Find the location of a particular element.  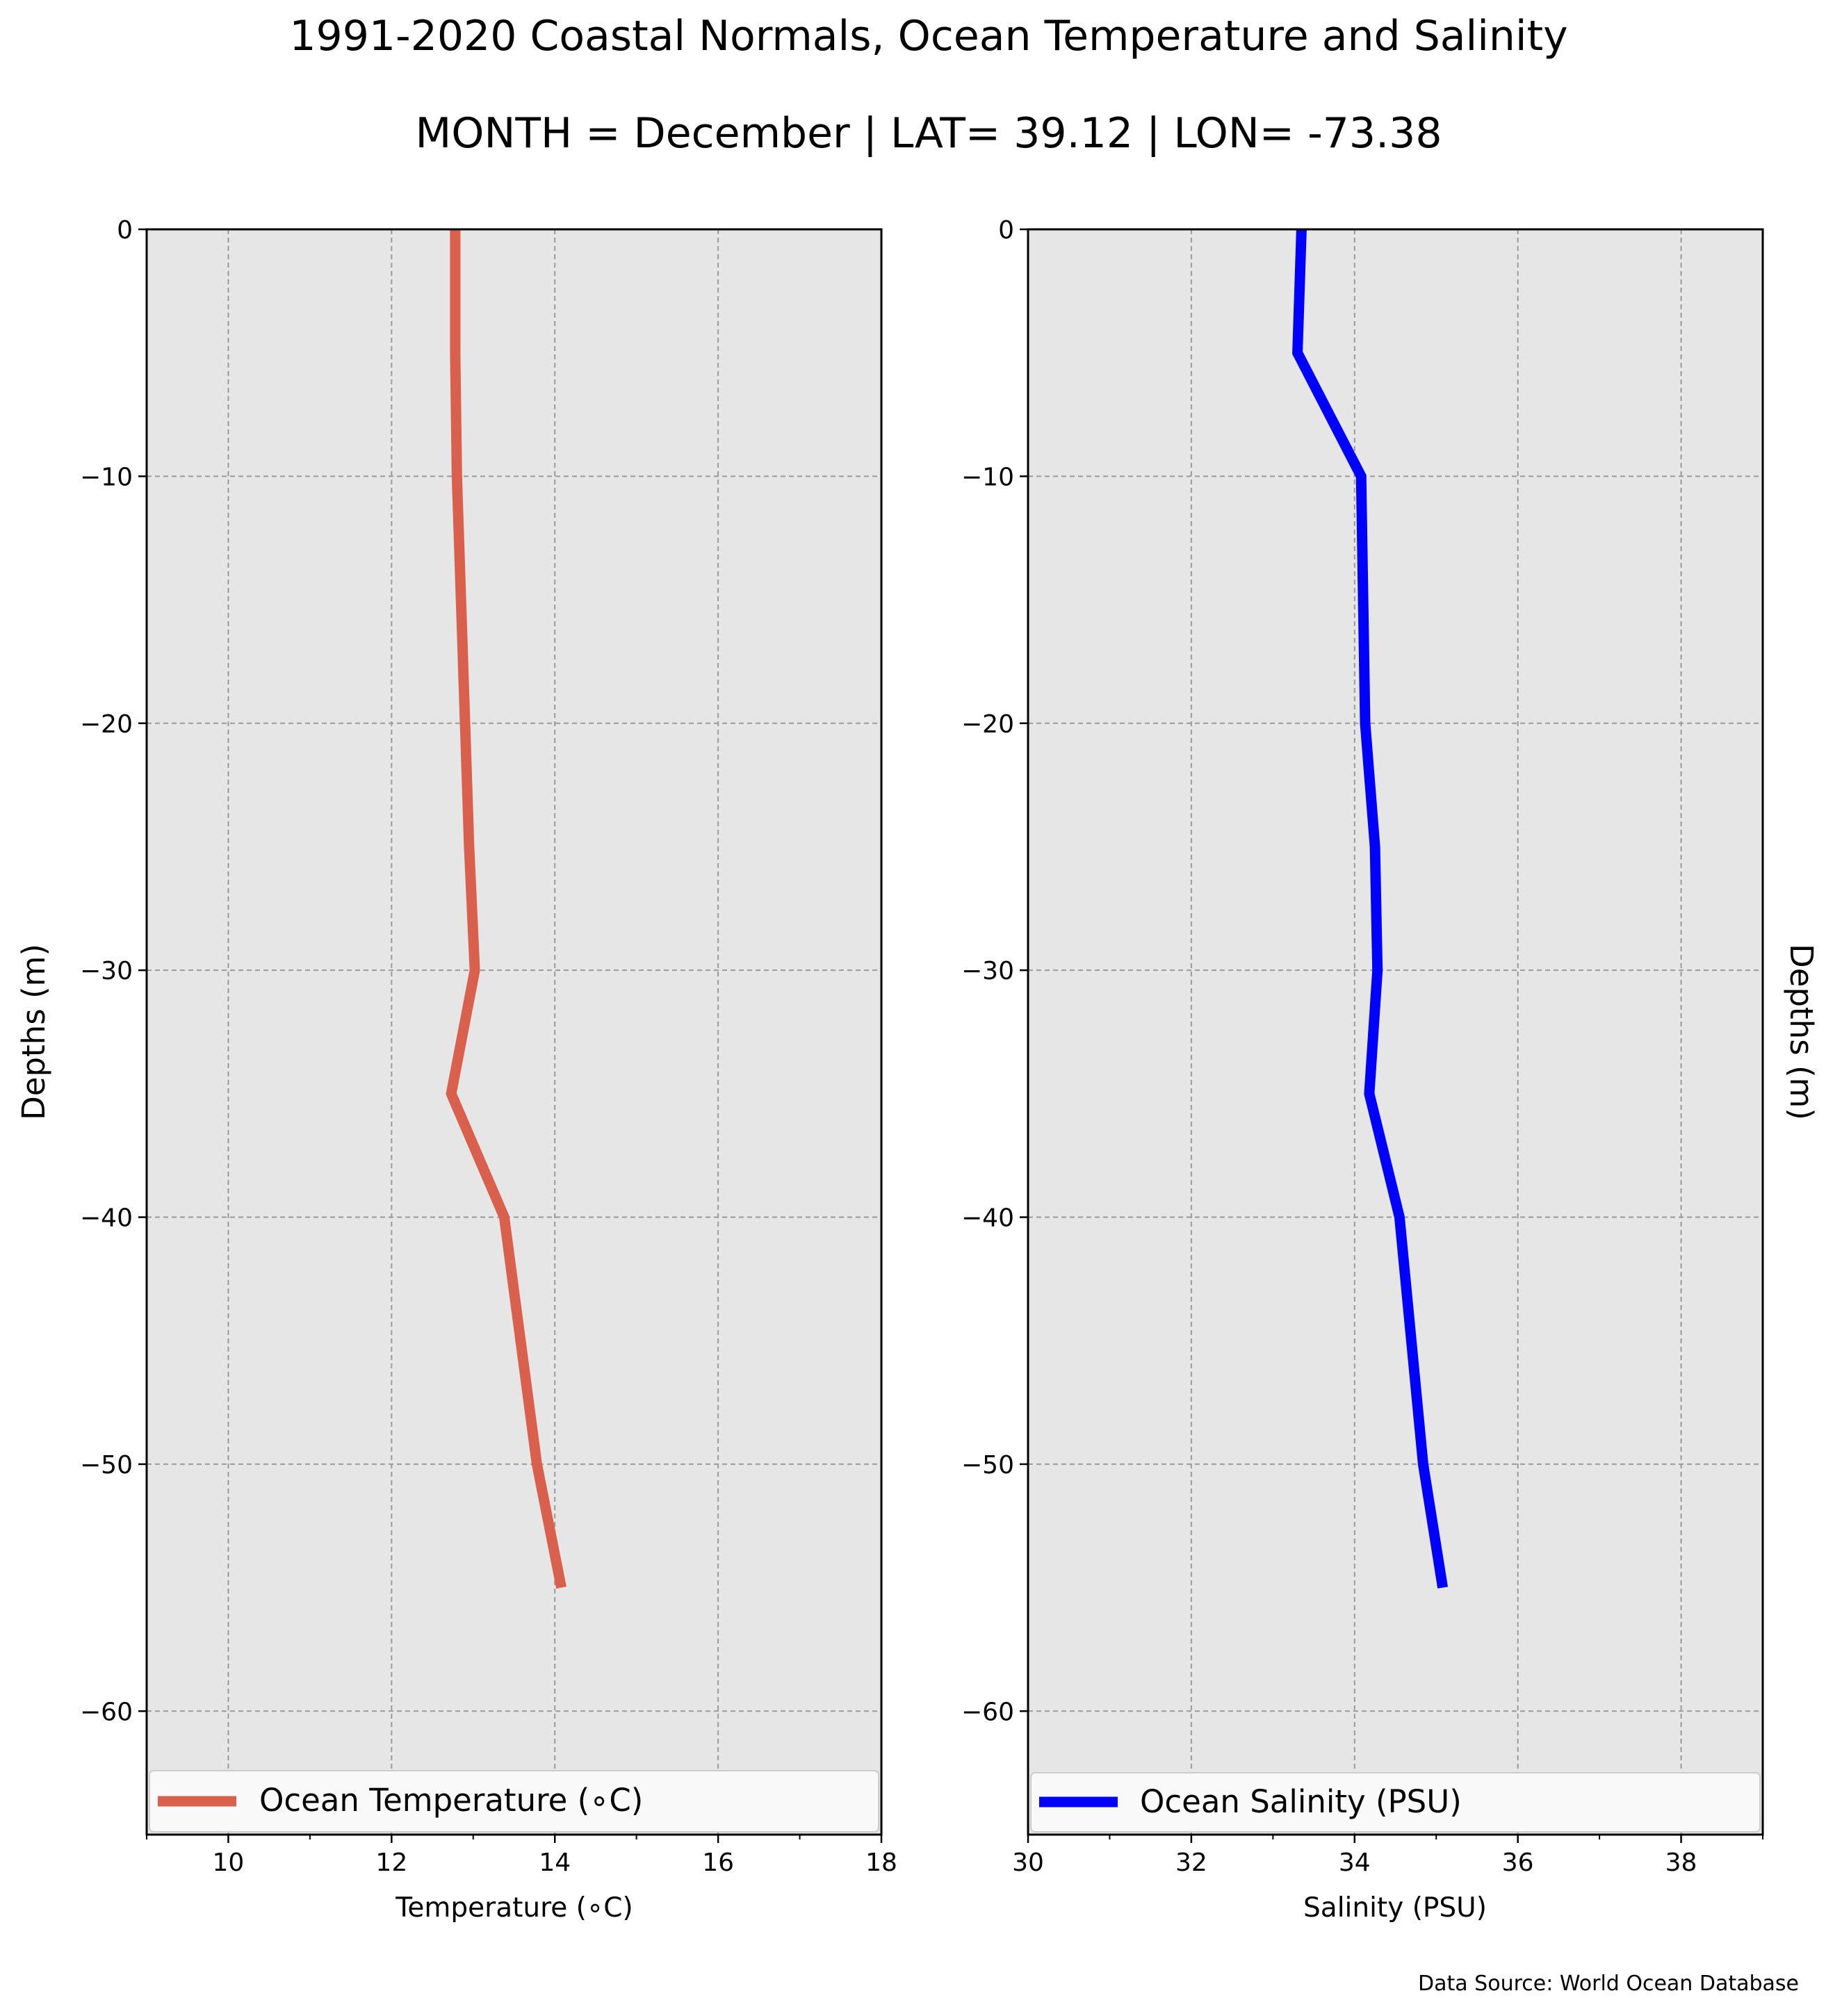

salinity-y-tick-label: −50 is located at coordinates (988, 1466).